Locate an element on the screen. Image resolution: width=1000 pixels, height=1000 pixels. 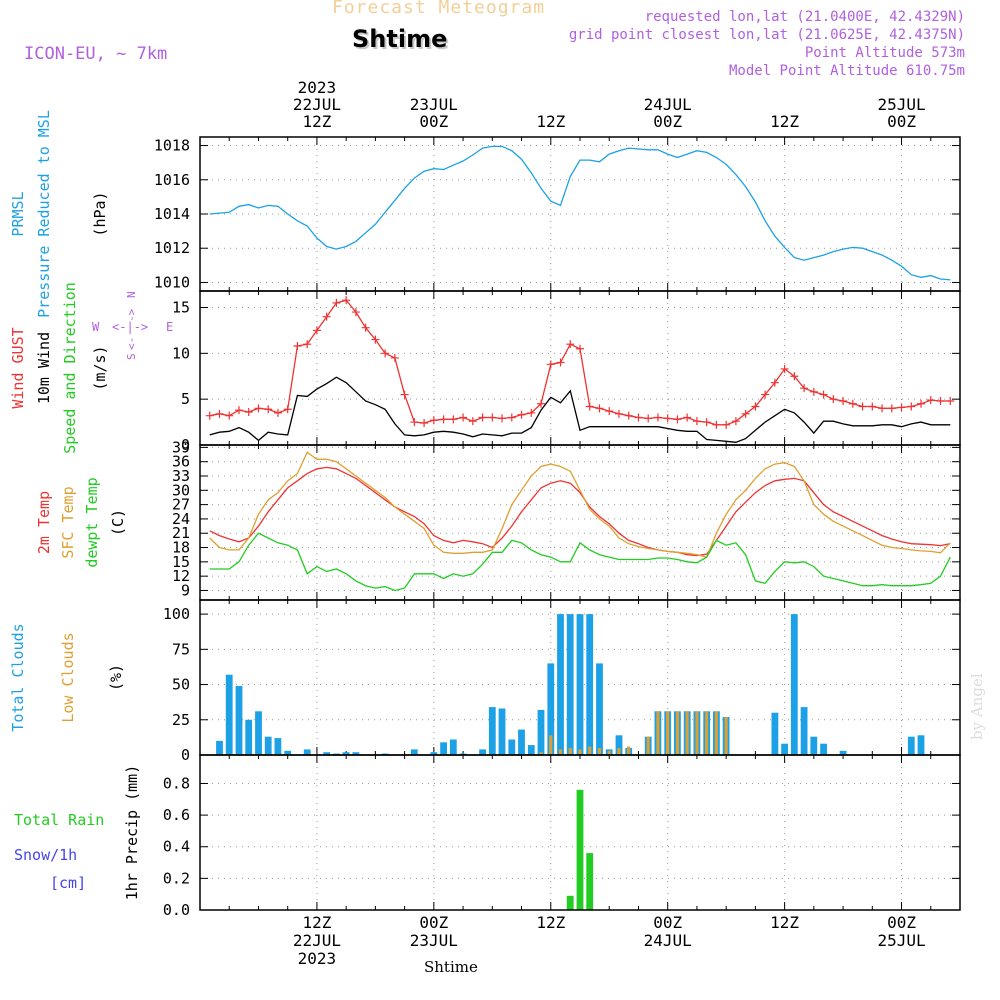
y-tick-label: 0.4 is located at coordinates (176, 847).